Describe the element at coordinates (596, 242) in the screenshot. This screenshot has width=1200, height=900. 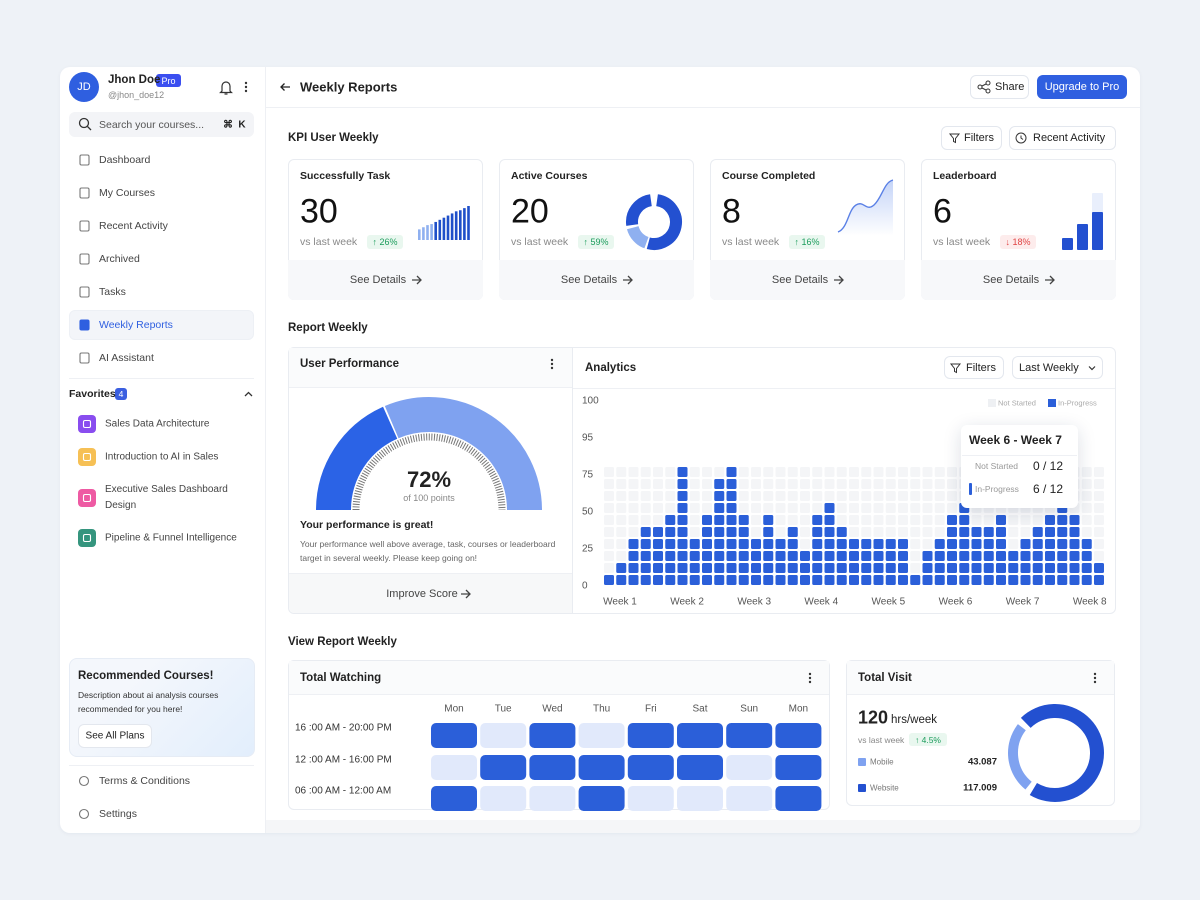
I see `kpi-change-pill` at that location.